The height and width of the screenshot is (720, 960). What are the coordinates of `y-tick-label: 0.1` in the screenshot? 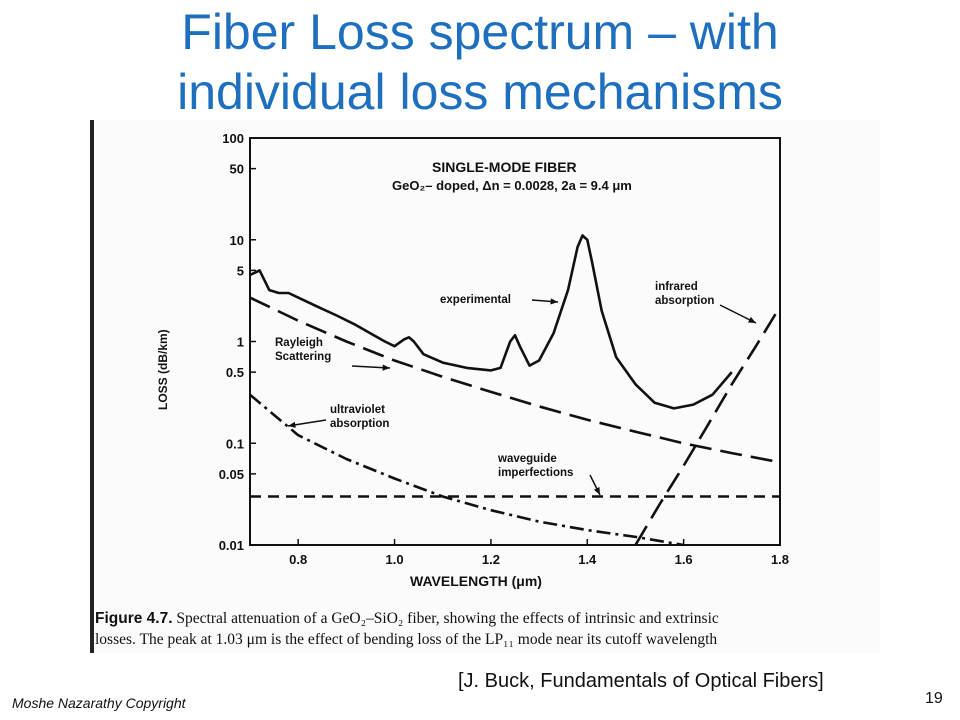 It's located at (235, 443).